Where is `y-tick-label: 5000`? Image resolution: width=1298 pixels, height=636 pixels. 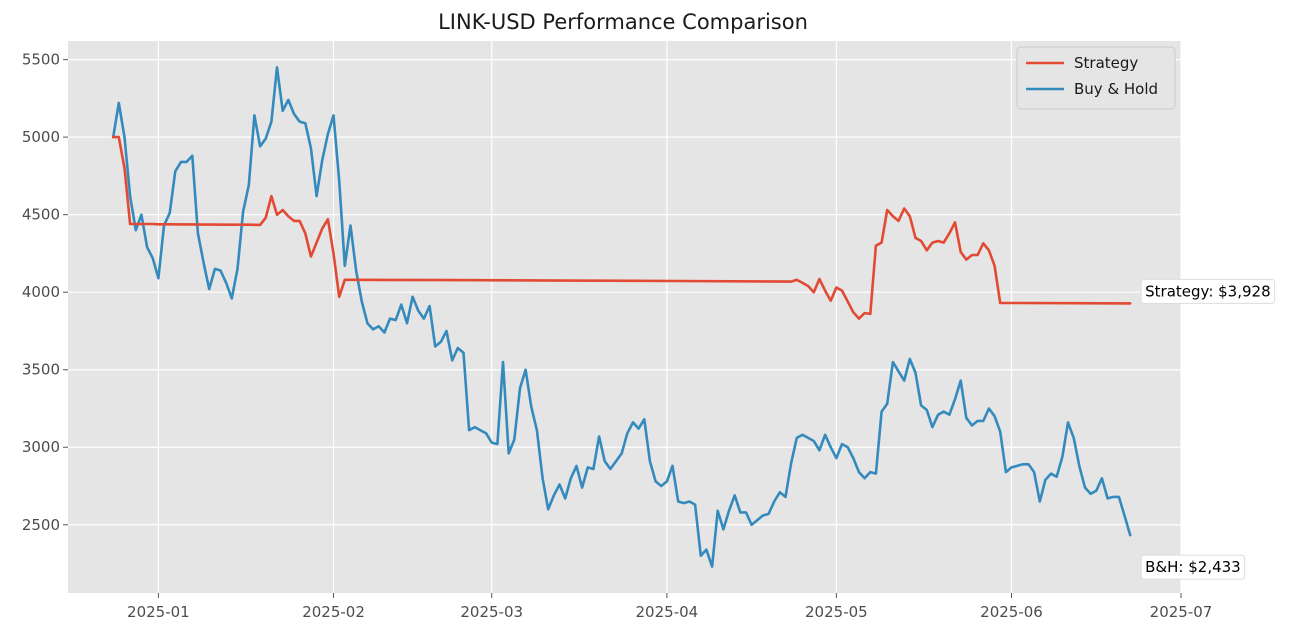
y-tick-label: 5000 is located at coordinates (41, 137).